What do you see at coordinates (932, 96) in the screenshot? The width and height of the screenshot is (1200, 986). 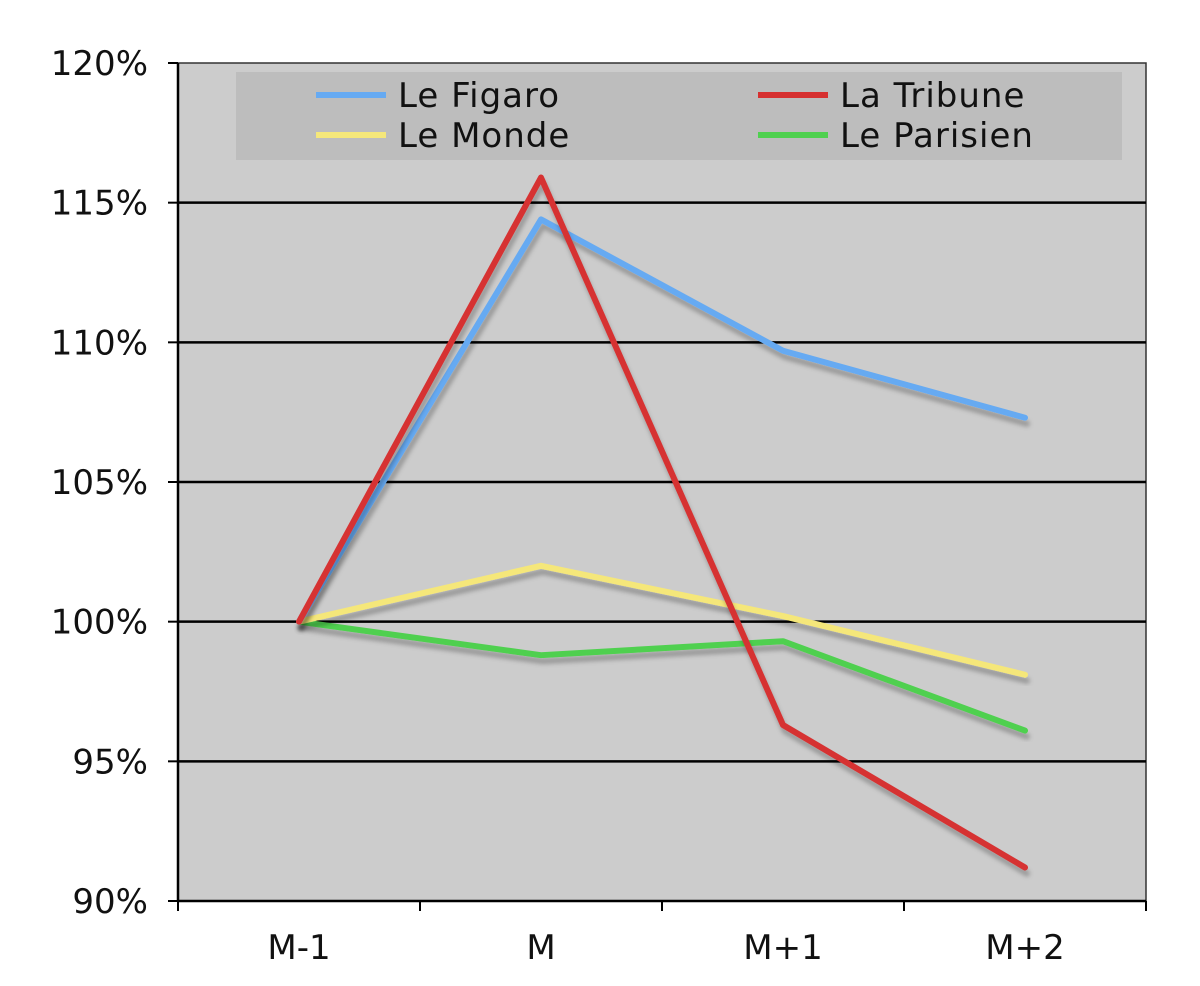 I see `legend-label: La Tribune` at bounding box center [932, 96].